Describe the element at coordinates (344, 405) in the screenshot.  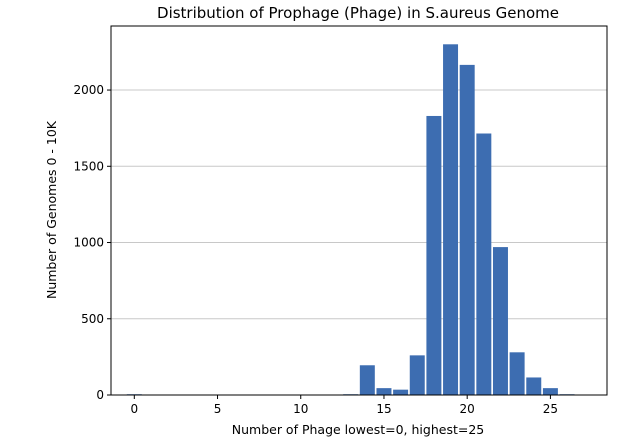
I see `x-axis-ticks: 0 5 10 15 20 25` at that location.